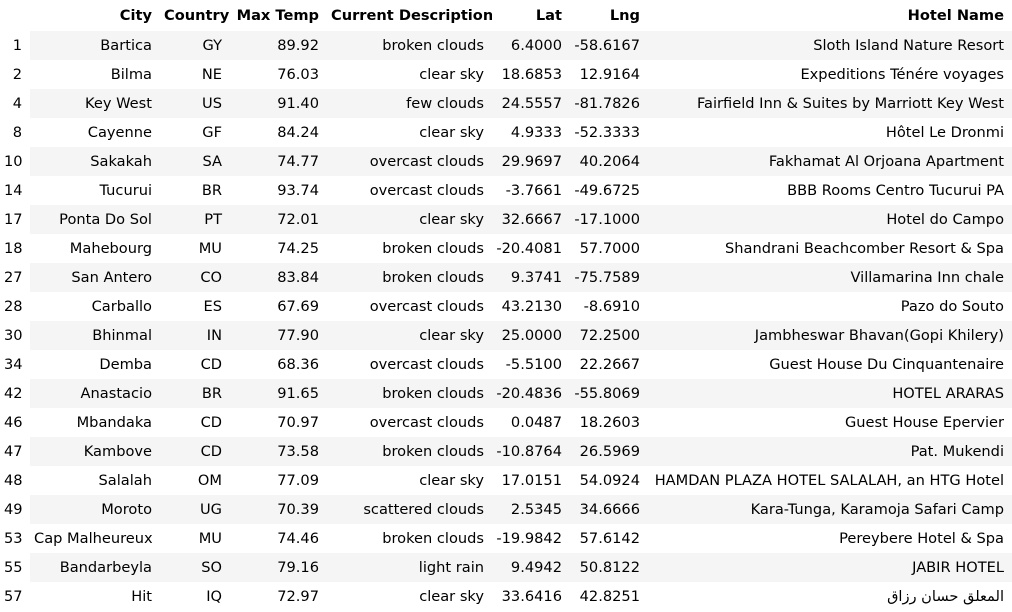 Image resolution: width=1012 pixels, height=612 pixels. I want to click on cell-city: San Antero, so click(95, 277).